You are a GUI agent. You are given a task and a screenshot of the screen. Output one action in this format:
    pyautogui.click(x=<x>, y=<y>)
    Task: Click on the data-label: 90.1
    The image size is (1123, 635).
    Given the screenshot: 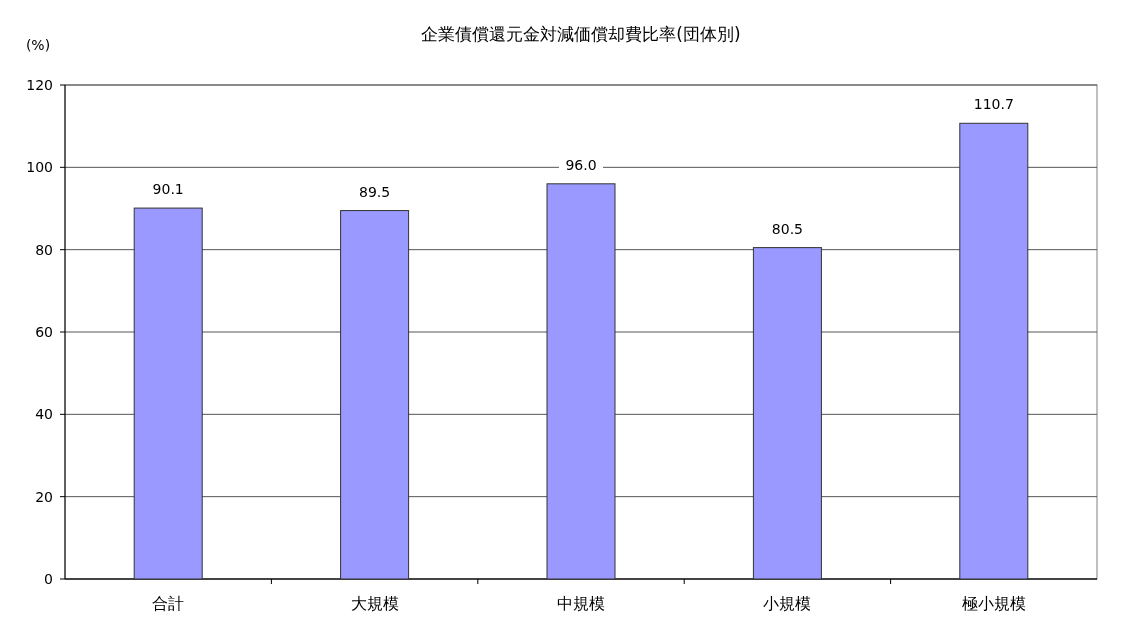 What is the action you would take?
    pyautogui.click(x=168, y=189)
    